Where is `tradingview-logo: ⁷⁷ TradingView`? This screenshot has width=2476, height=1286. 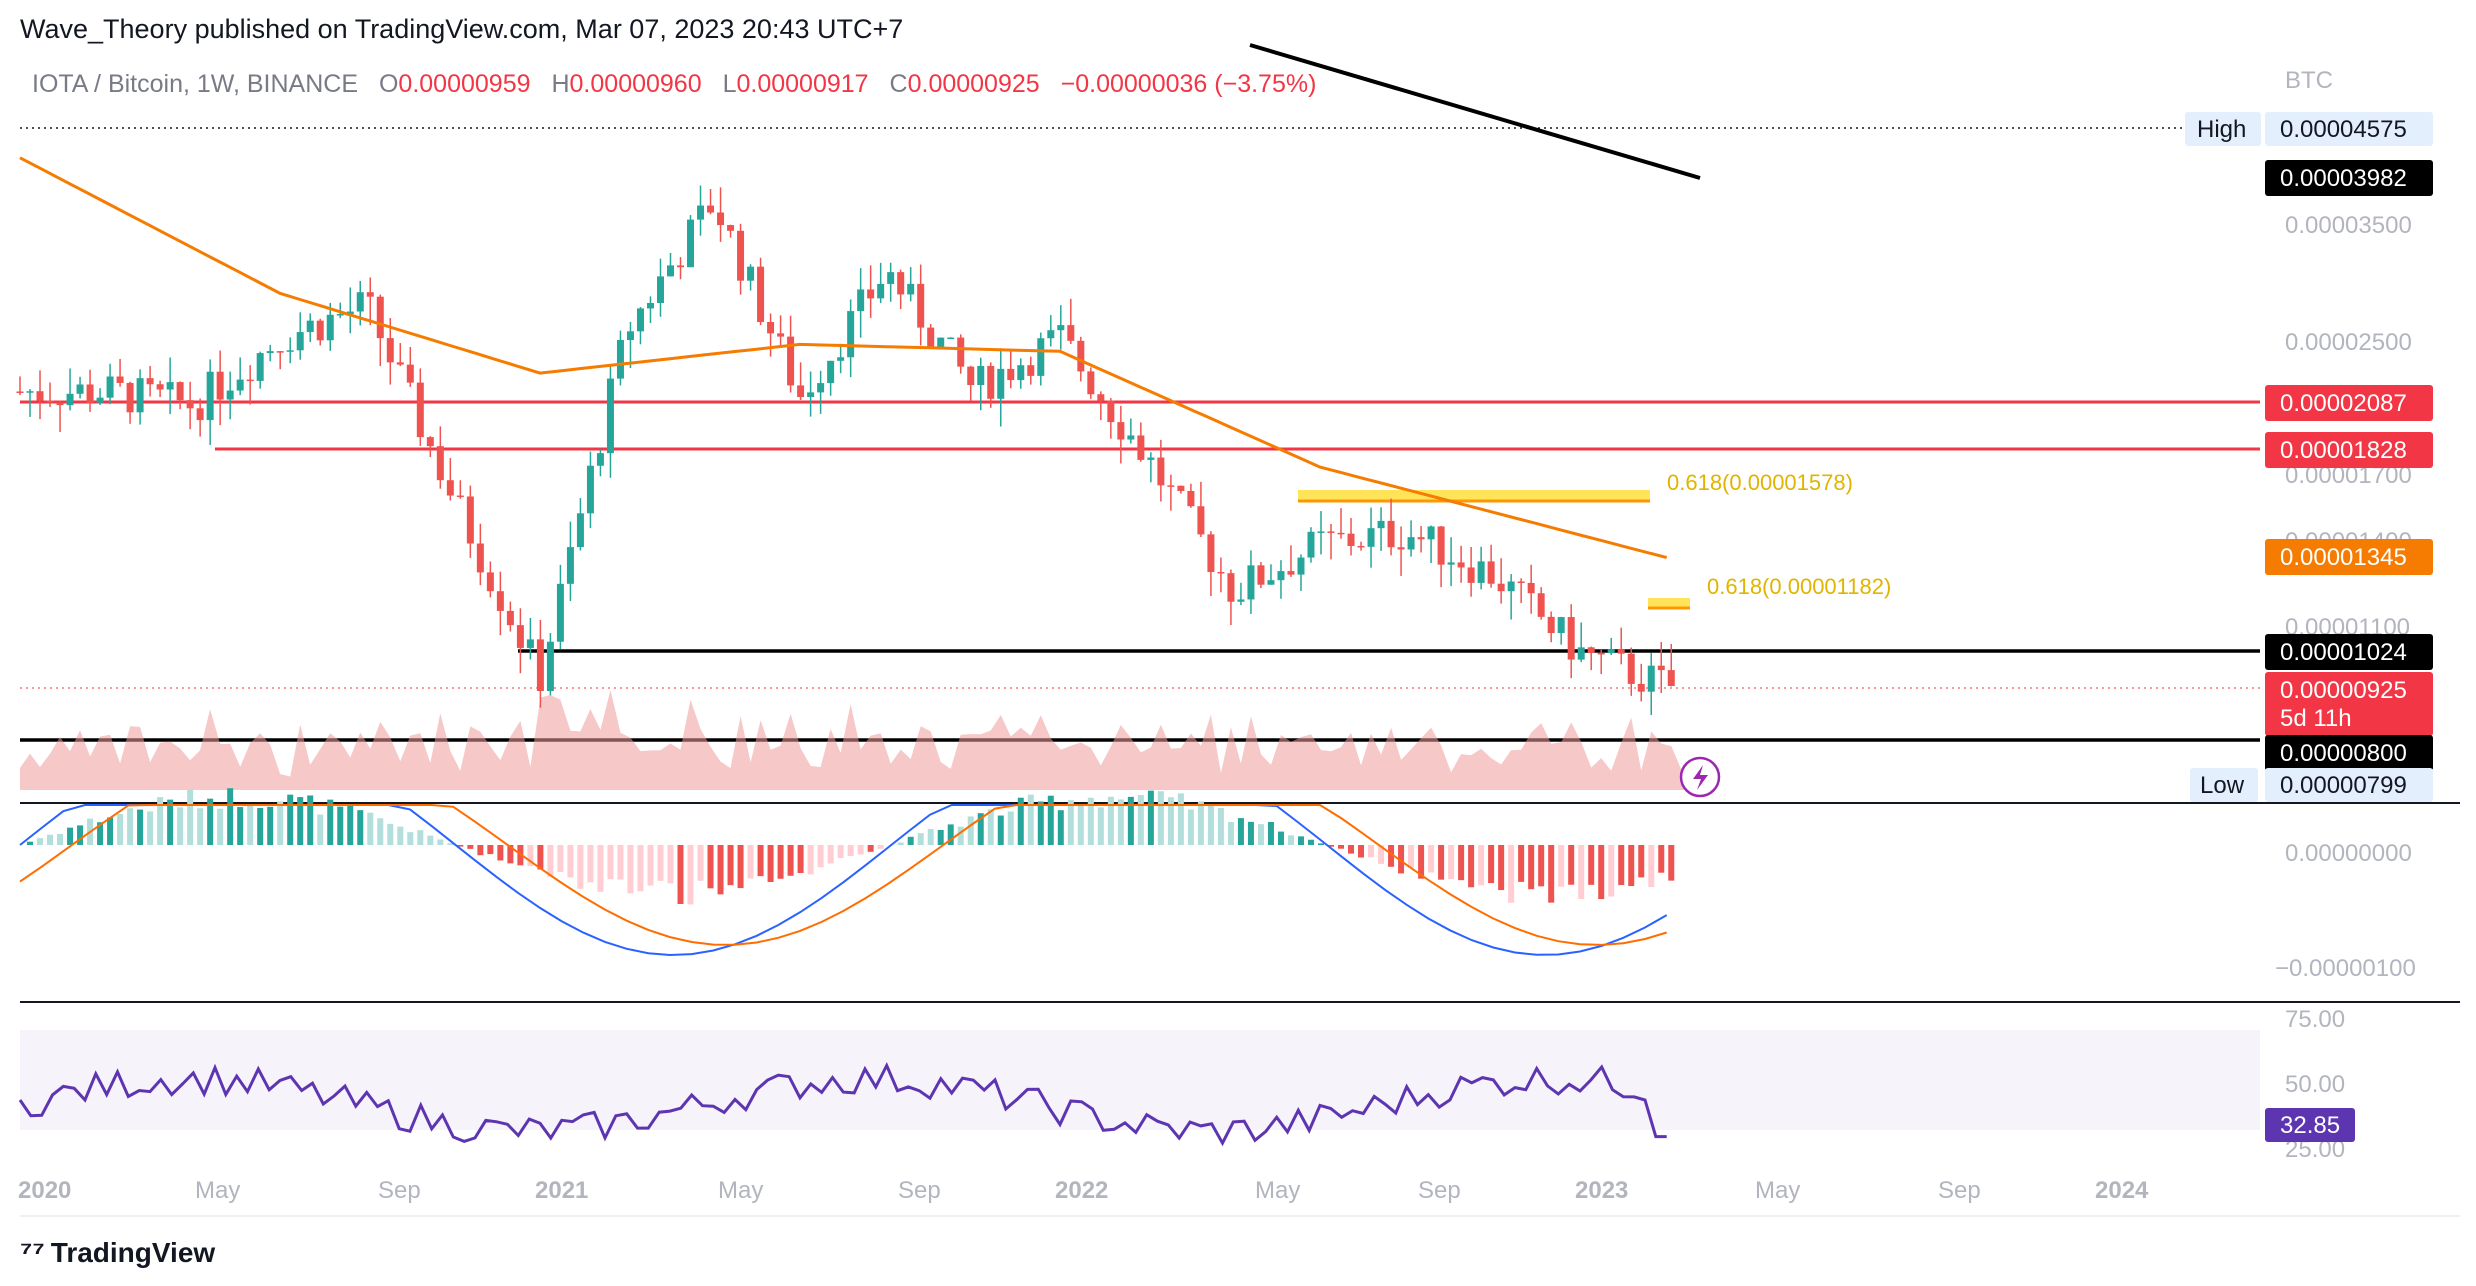
tradingview-logo: ⁷⁷ TradingView is located at coordinates (117, 1253).